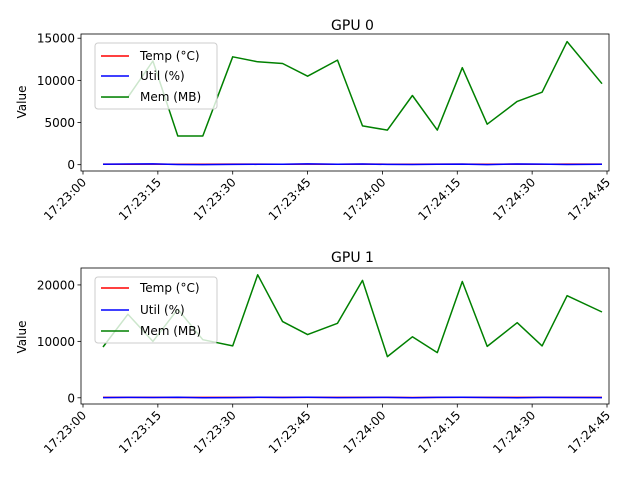 The width and height of the screenshot is (640, 480). I want to click on panel-title: GPU 0, so click(352, 26).